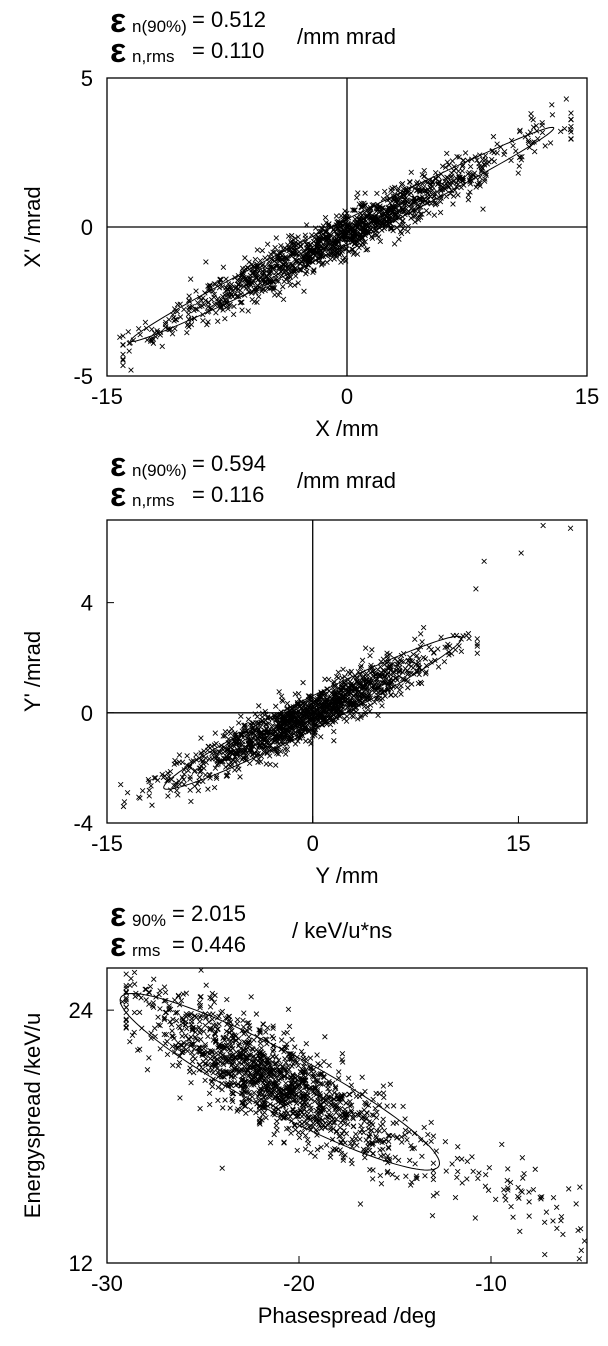 The width and height of the screenshot is (608, 1346). I want to click on y-tick-label: -5, so click(83, 376).